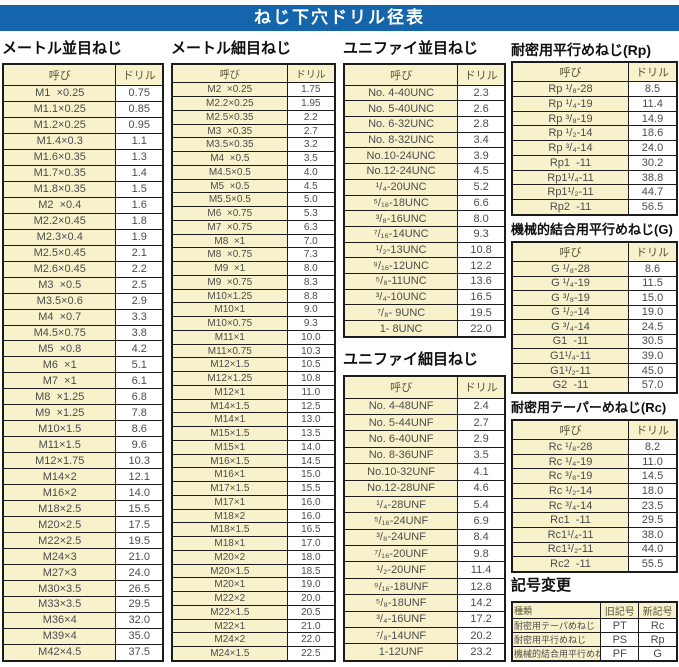  I want to click on table-row: M11×0.75 10.3, so click(253, 351).